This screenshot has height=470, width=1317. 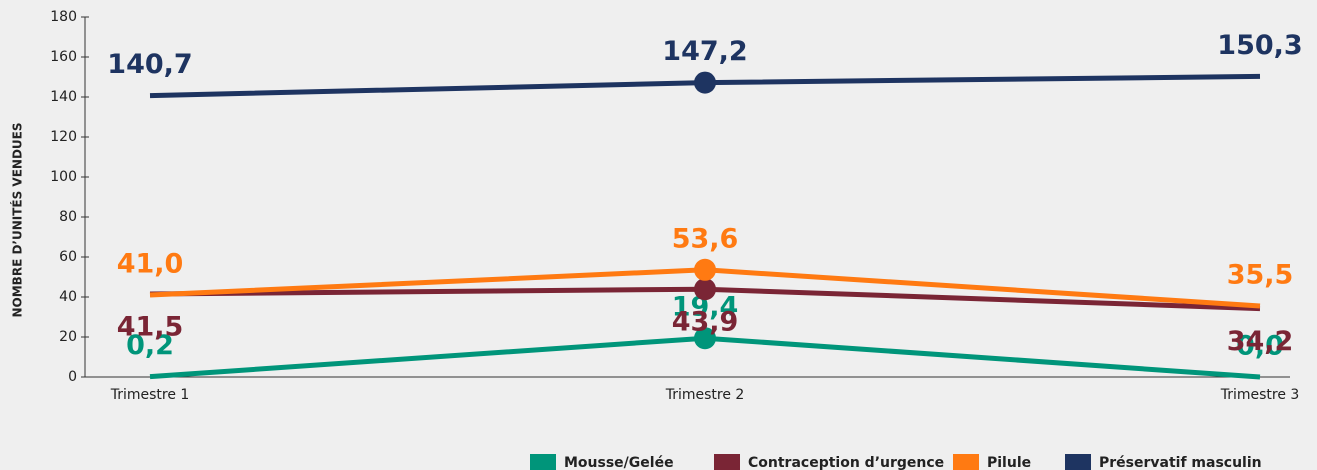 What do you see at coordinates (705, 395) in the screenshot?
I see `x-tick-label: Trimestre 2` at bounding box center [705, 395].